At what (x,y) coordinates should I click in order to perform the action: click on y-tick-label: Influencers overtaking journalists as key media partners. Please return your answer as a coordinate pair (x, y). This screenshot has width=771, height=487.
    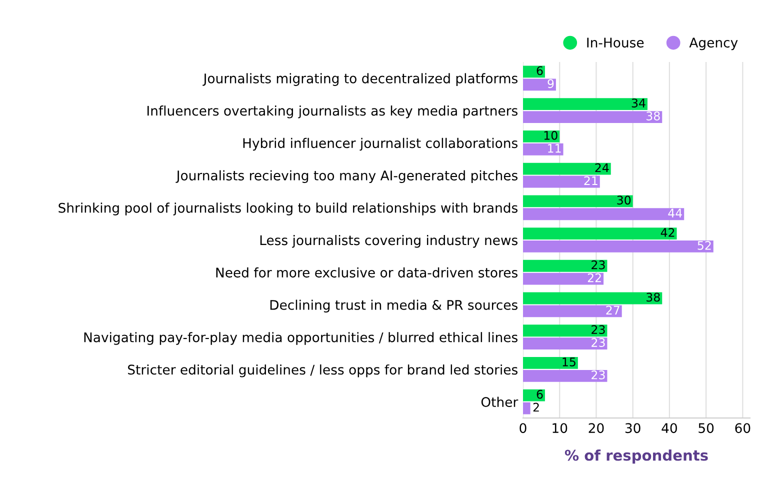
    Looking at the image, I should click on (332, 112).